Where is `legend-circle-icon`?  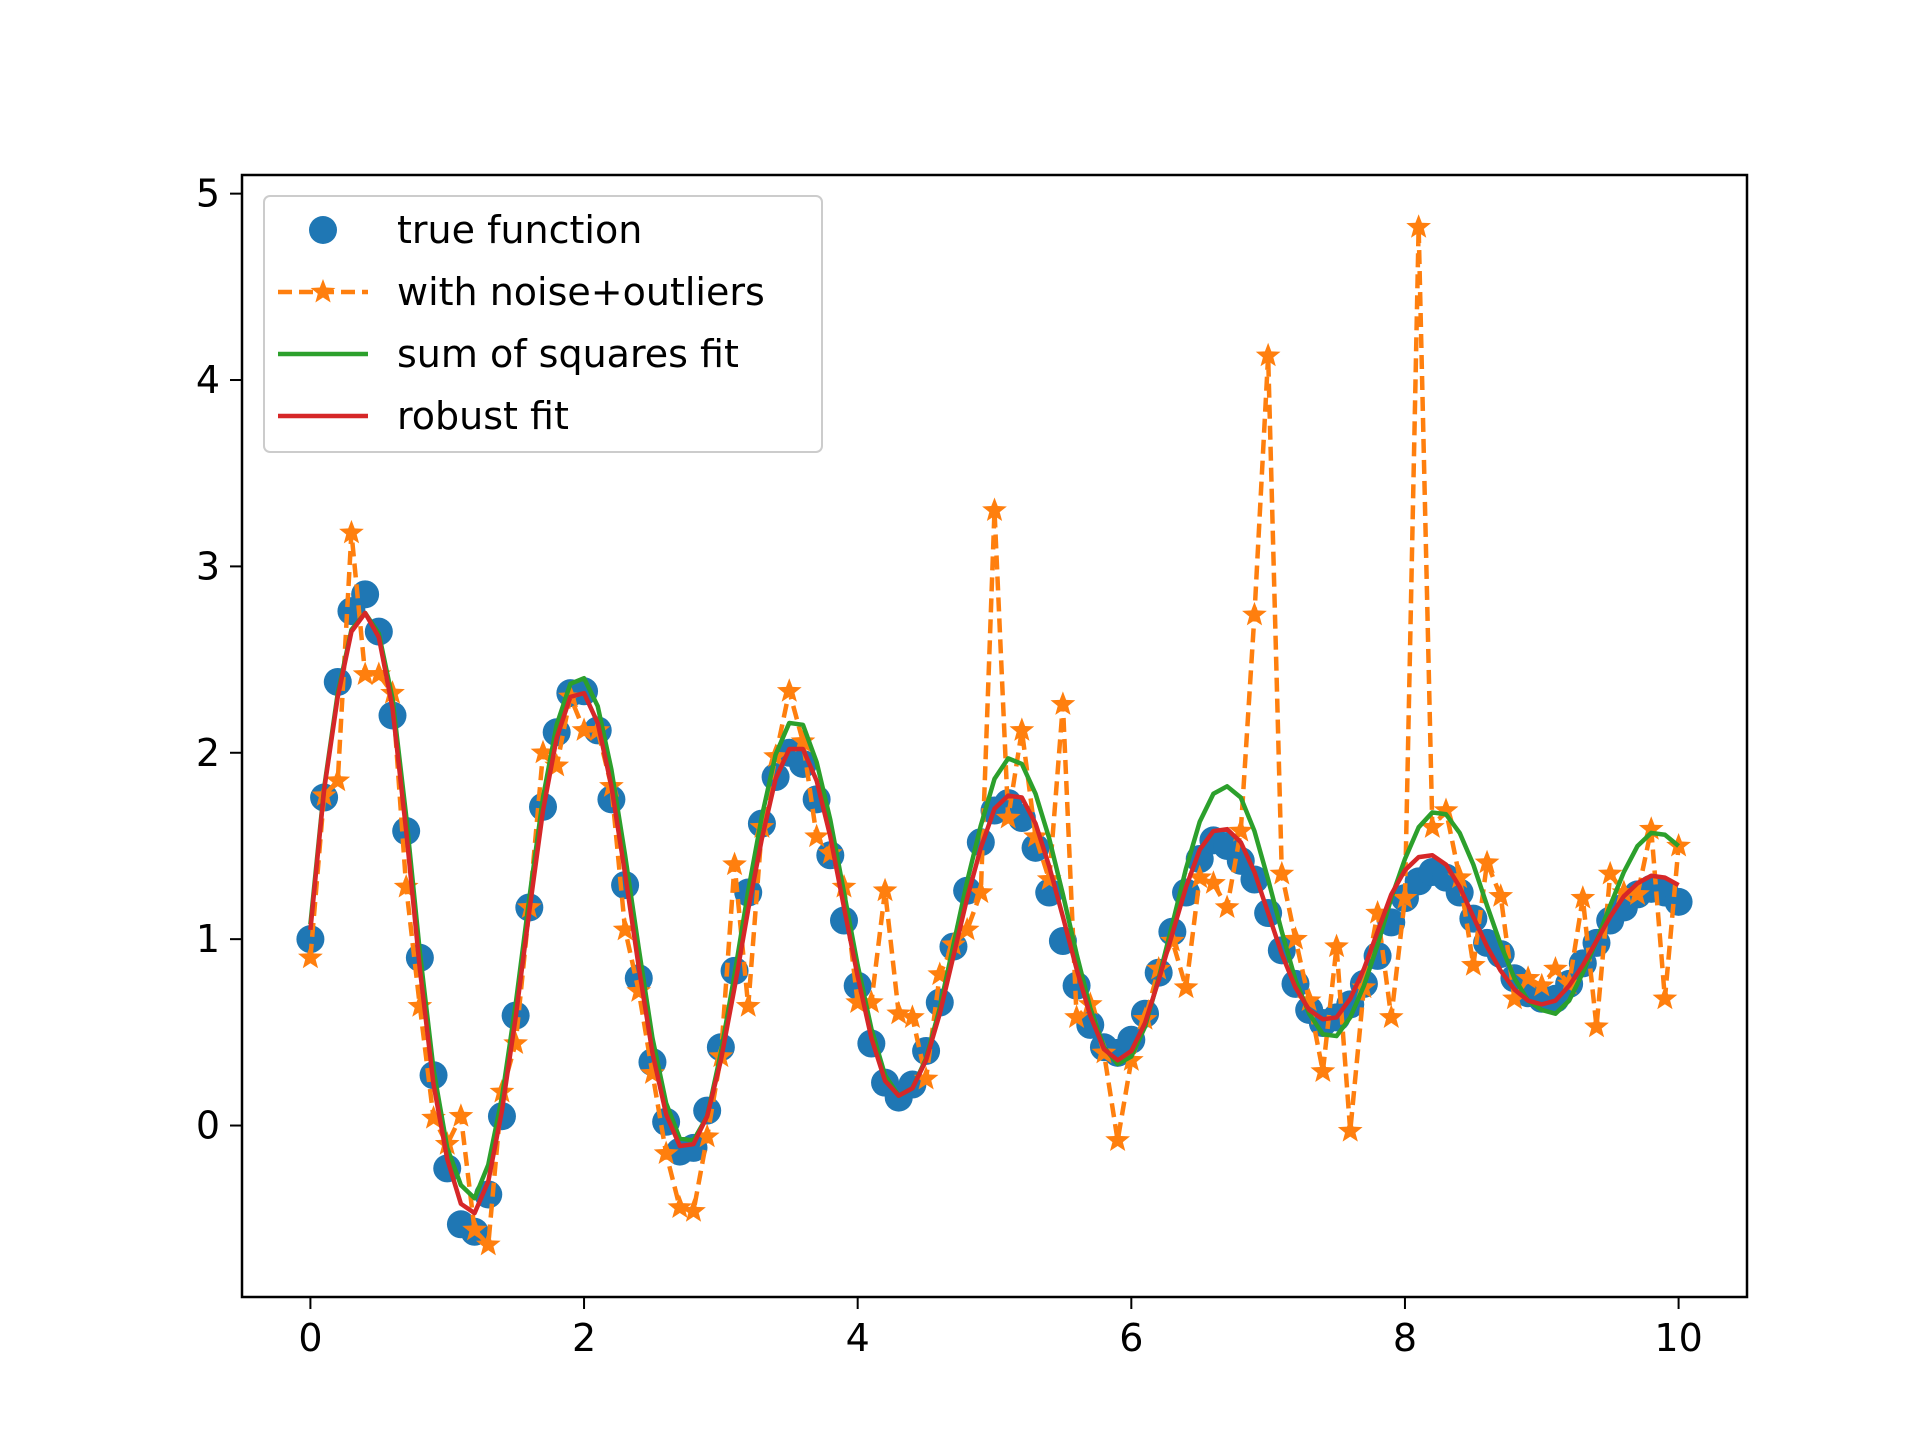 legend-circle-icon is located at coordinates (323, 230).